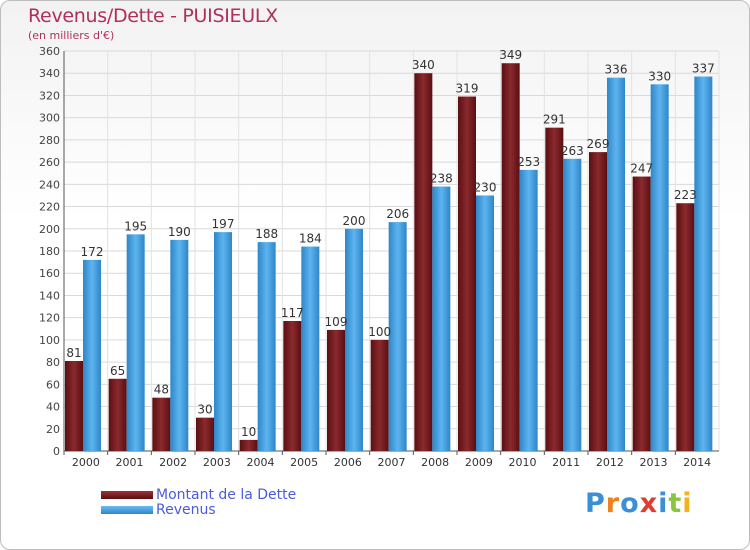 Image resolution: width=750 pixels, height=550 pixels. What do you see at coordinates (117, 371) in the screenshot?
I see `data-label-dette: 65` at bounding box center [117, 371].